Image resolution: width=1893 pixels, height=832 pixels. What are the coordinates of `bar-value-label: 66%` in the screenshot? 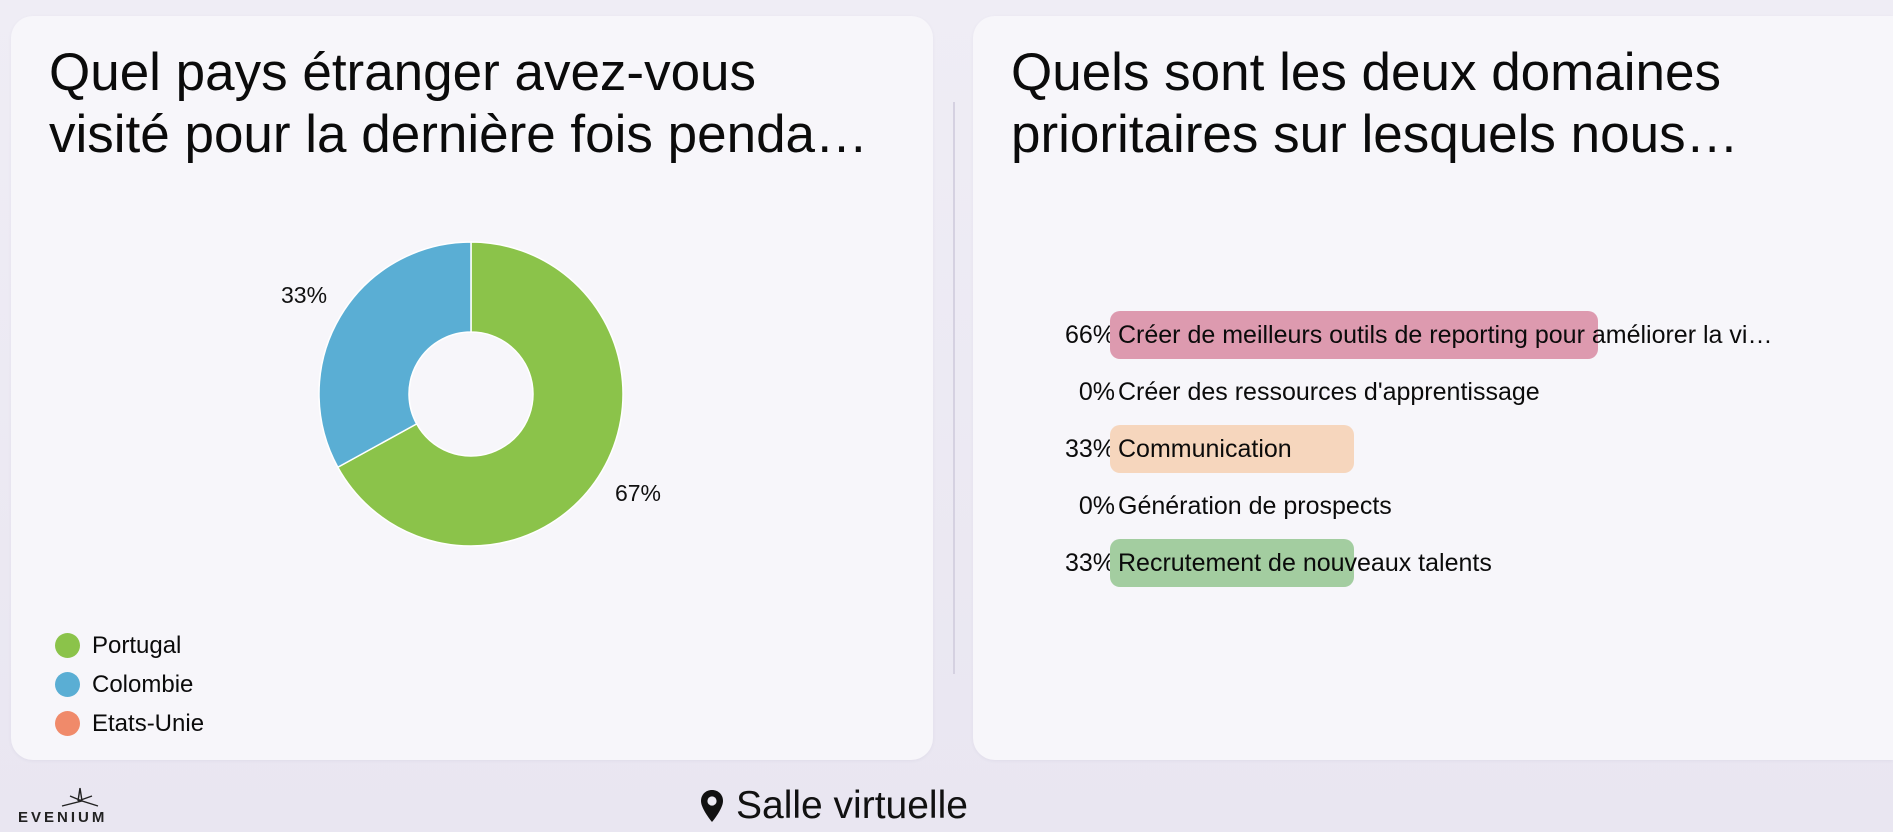 It's located at (1089, 335).